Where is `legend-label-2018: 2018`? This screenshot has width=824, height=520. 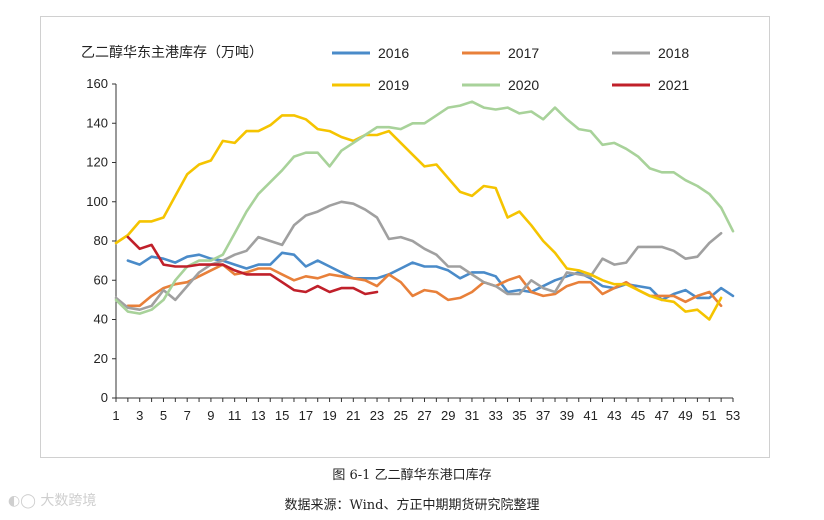 legend-label-2018: 2018 is located at coordinates (673, 53).